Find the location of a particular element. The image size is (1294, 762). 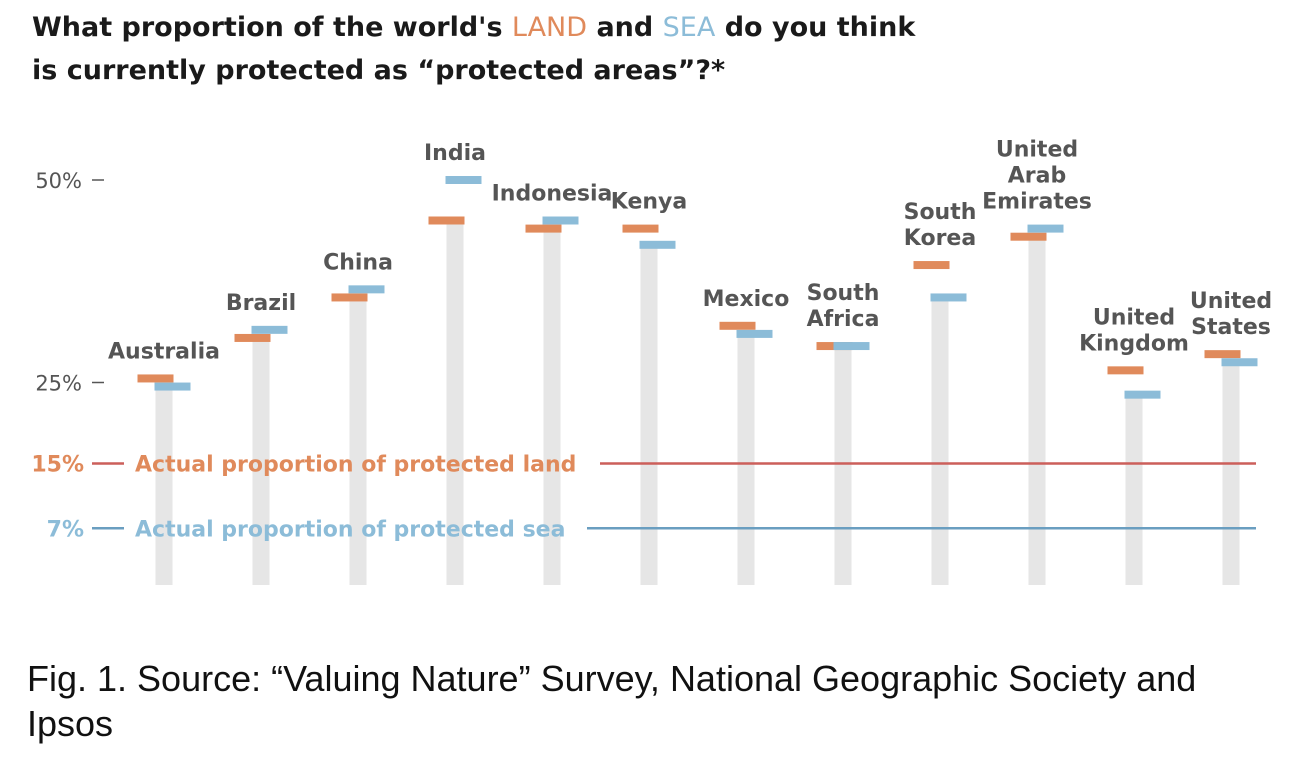

reference-line-label: Actual proportion of protected land is located at coordinates (355, 465).